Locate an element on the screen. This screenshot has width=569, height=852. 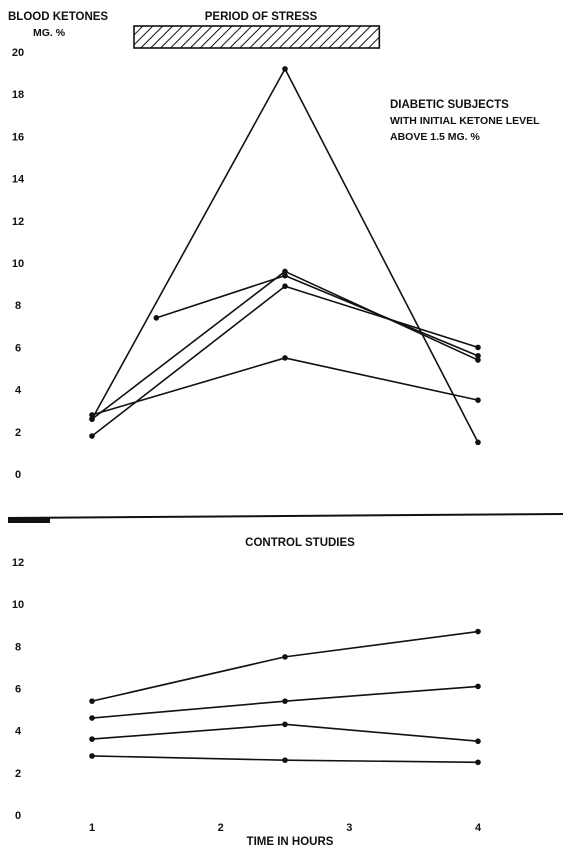
top-y-axis-ticks: 0 2 4 6 8 10 12 14 16 18 20 is located at coordinates (18, 264).